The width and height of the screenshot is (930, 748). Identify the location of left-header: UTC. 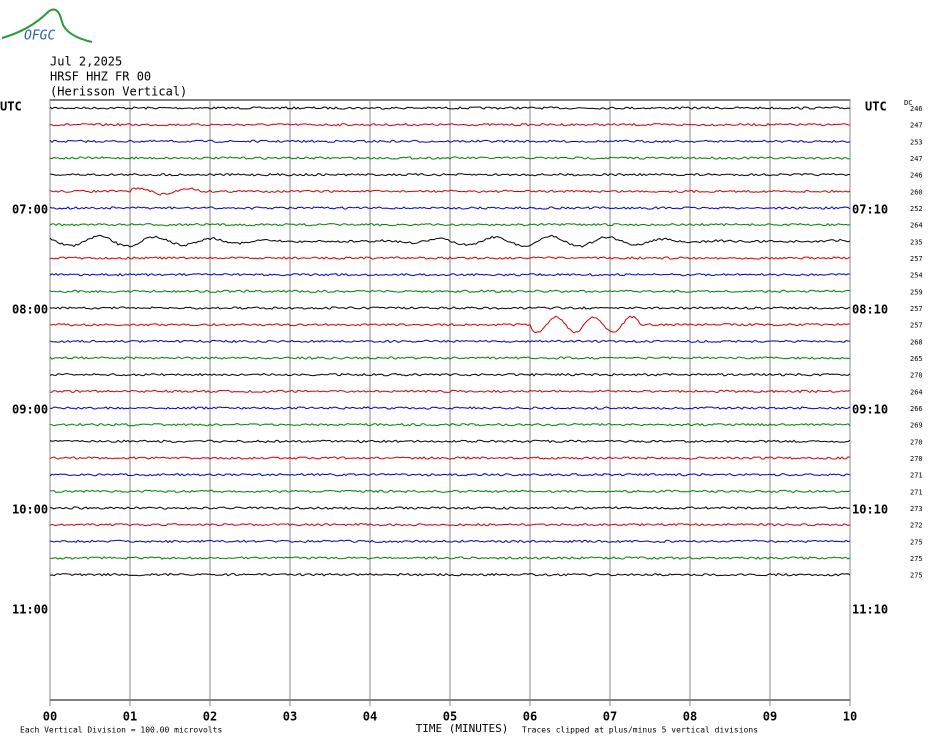
(11, 107).